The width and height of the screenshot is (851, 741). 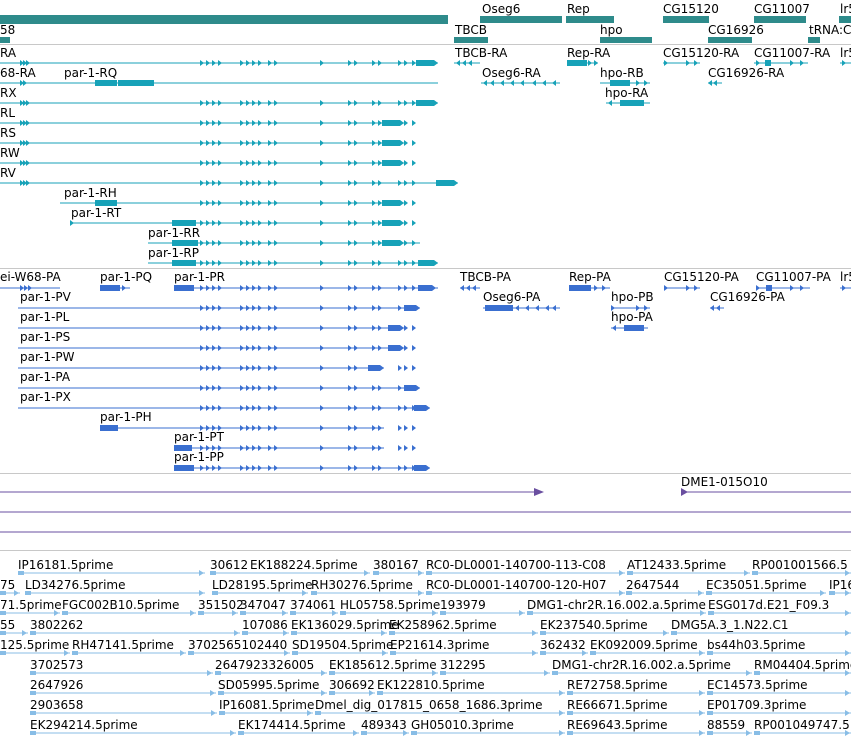 I want to click on est-label: EK092009.5prime, so click(x=644, y=645).